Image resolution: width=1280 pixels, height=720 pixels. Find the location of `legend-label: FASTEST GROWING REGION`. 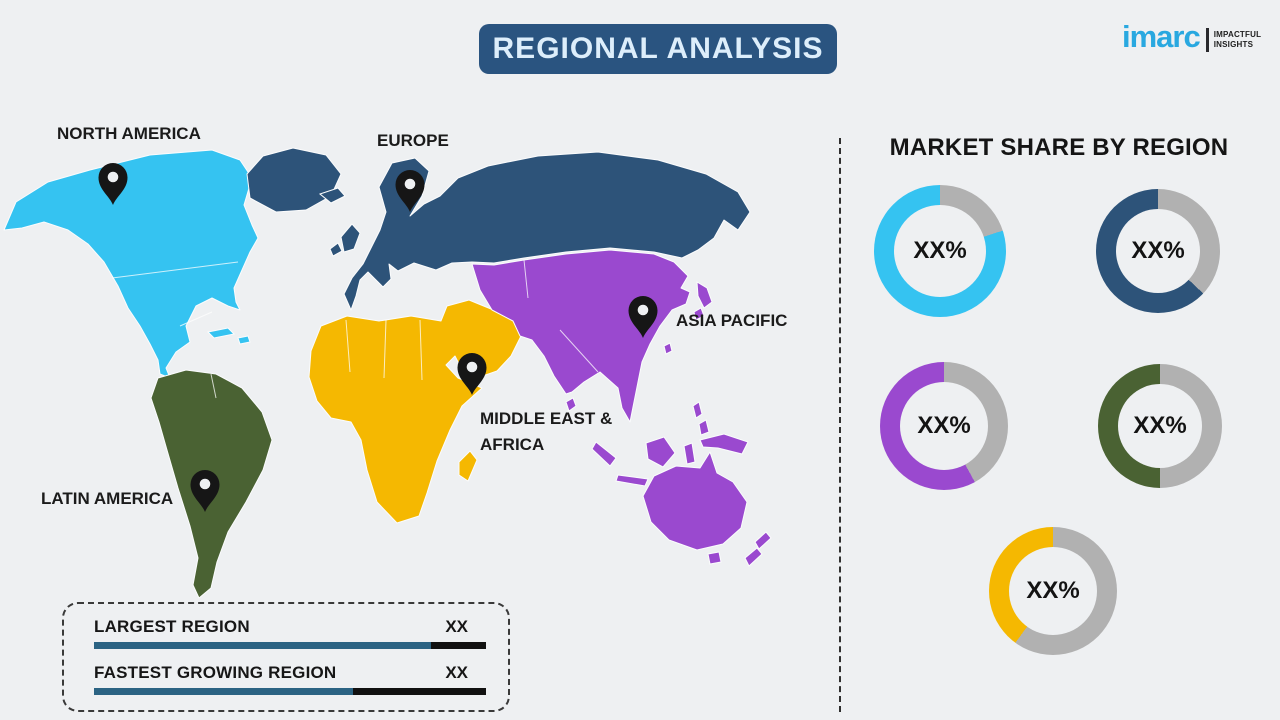

legend-label: FASTEST GROWING REGION is located at coordinates (215, 672).